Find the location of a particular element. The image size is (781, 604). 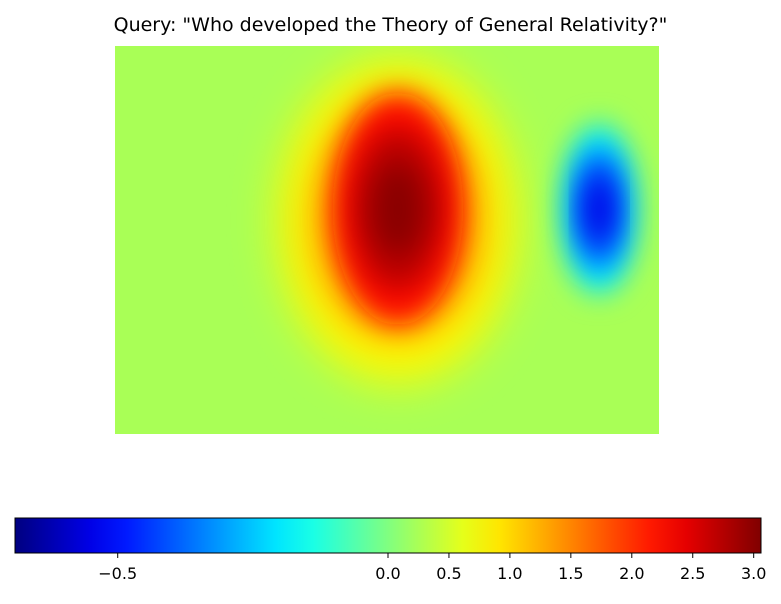

colorbar-tick-label: 0.5 is located at coordinates (448, 573).